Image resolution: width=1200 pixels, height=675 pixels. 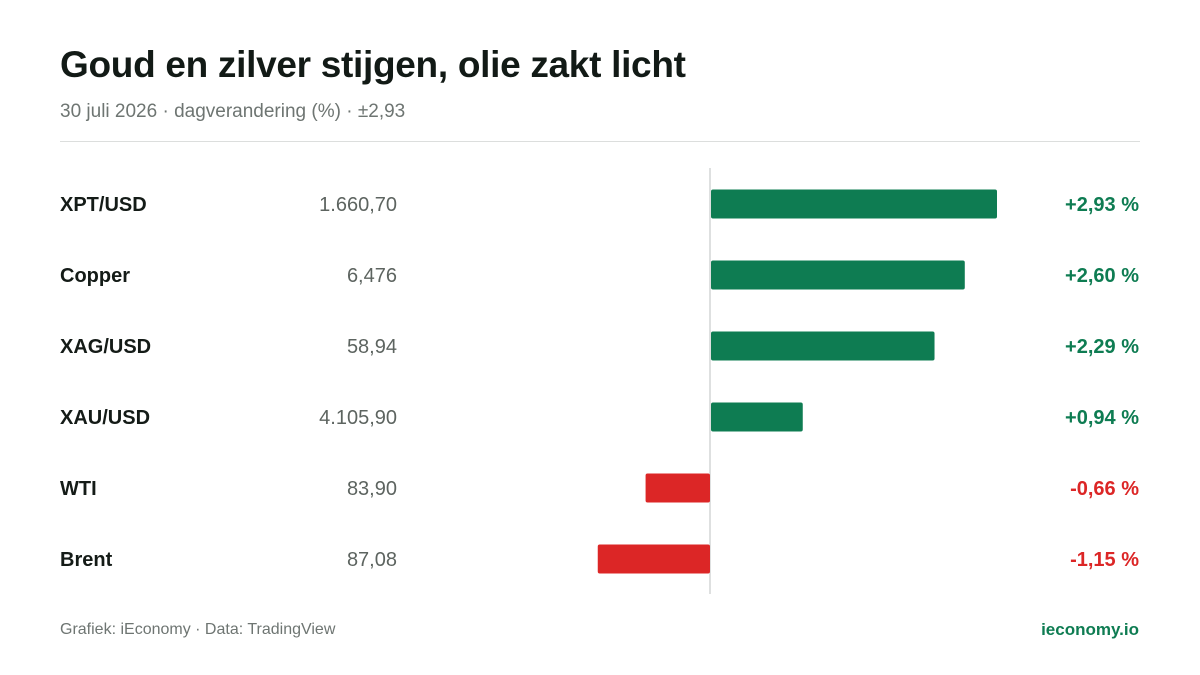 What do you see at coordinates (358, 205) in the screenshot?
I see `row-price: 1.660,70` at bounding box center [358, 205].